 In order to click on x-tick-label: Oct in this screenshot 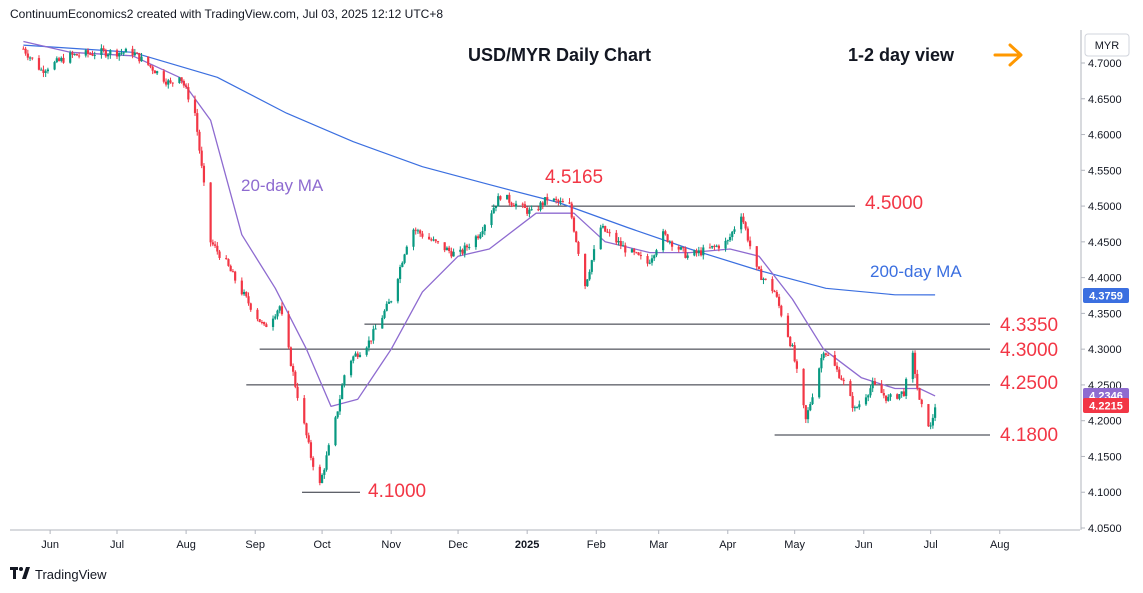, I will do `click(322, 545)`.